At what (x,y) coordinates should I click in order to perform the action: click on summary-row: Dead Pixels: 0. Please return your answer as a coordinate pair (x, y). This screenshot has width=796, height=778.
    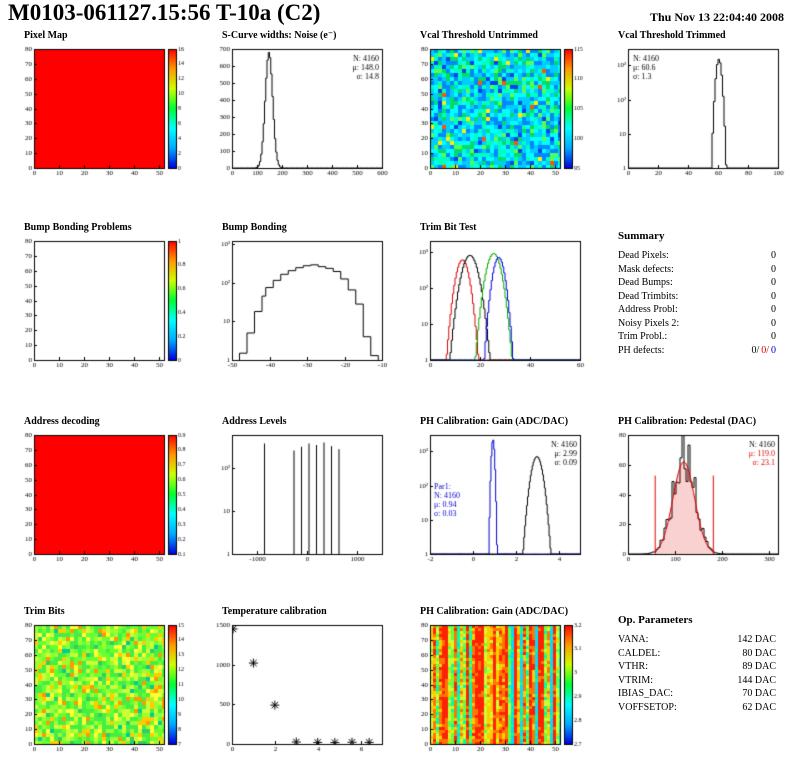
    Looking at the image, I should click on (697, 256).